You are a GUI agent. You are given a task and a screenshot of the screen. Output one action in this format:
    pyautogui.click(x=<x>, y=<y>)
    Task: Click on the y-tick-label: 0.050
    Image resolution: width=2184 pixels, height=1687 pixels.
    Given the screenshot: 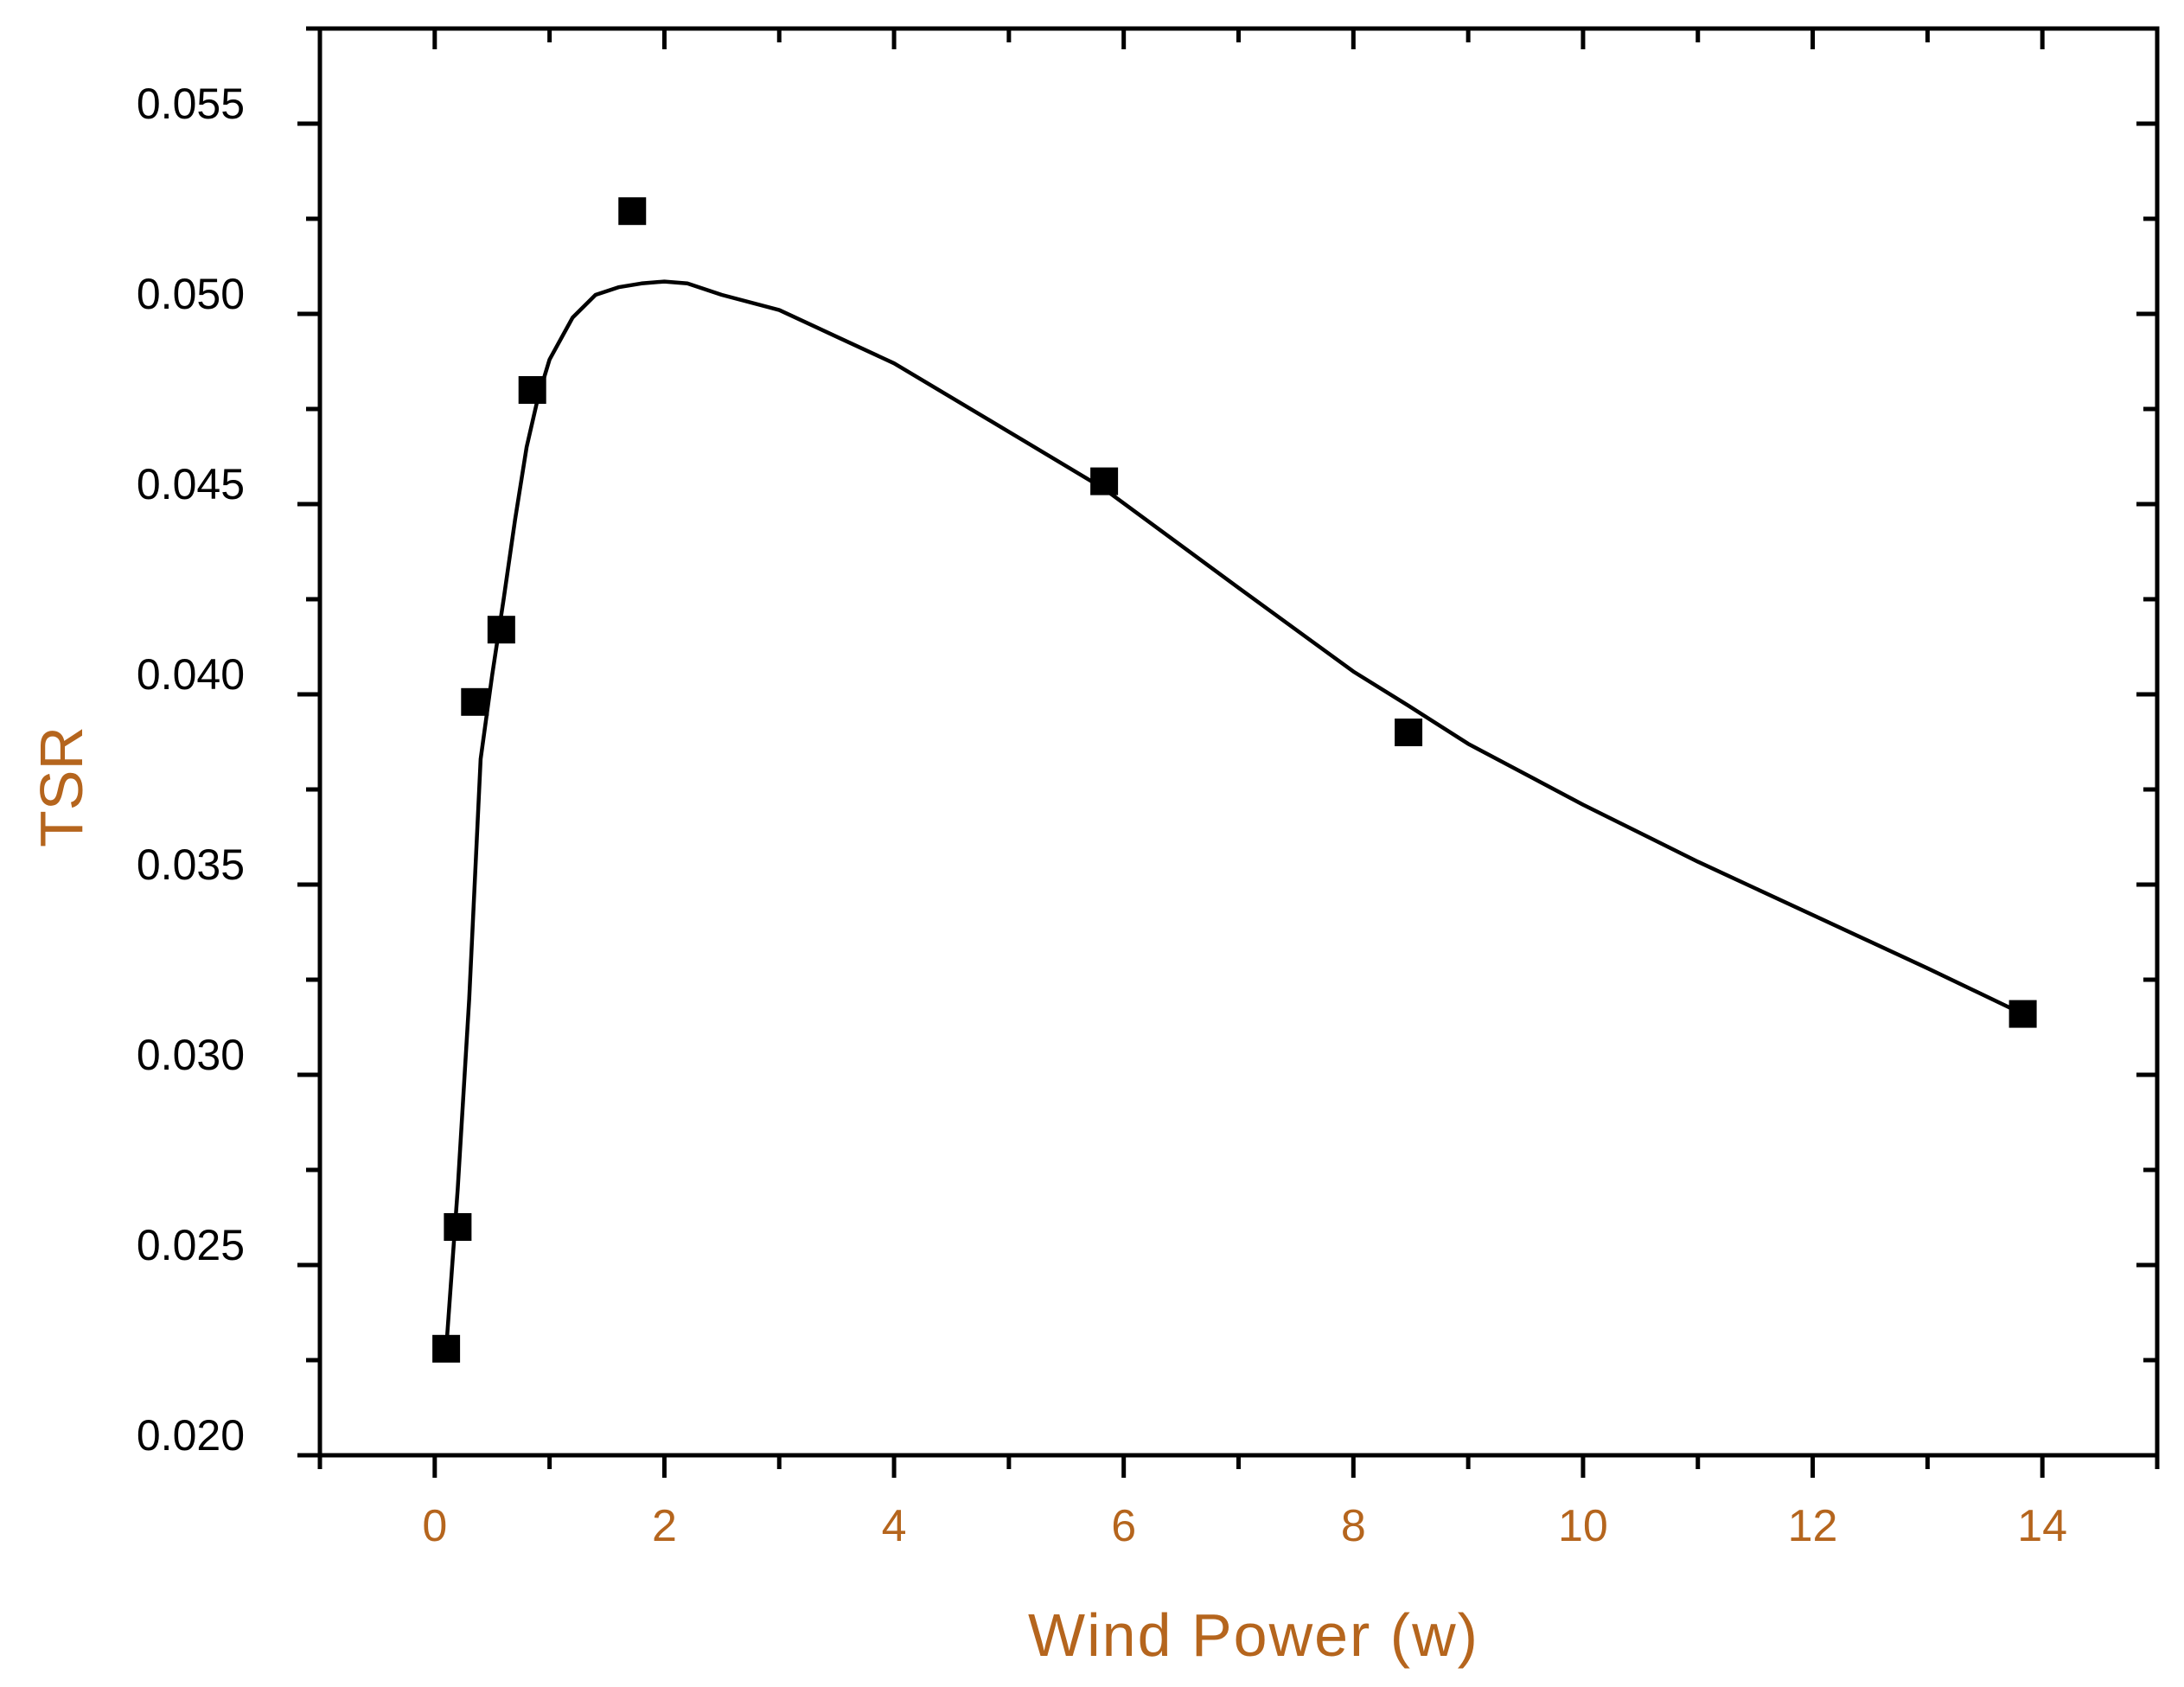 What is the action you would take?
    pyautogui.click(x=191, y=294)
    